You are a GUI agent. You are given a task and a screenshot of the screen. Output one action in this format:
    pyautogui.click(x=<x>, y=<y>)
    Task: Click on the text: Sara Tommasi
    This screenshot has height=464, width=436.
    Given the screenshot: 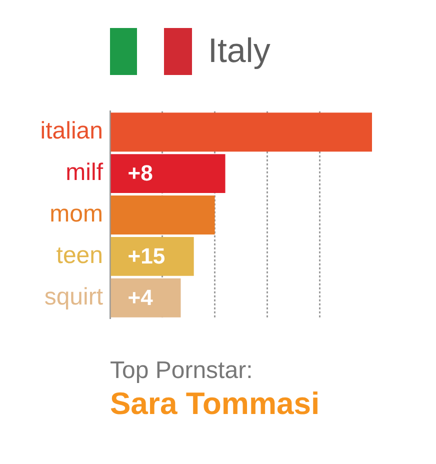 What is the action you would take?
    pyautogui.click(x=215, y=403)
    